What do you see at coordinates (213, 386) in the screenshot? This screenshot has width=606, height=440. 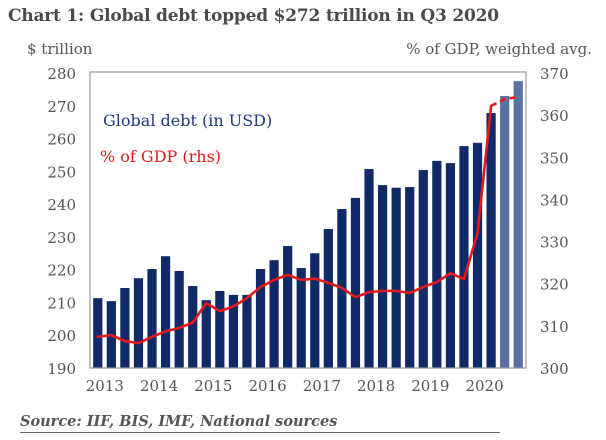 I see `x-tick-label: 2015` at bounding box center [213, 386].